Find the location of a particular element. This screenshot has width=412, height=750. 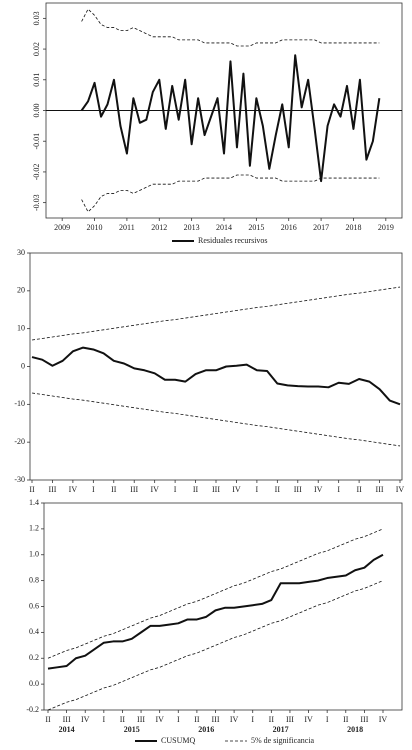

x-tick-label: 2017 is located at coordinates (321, 227).